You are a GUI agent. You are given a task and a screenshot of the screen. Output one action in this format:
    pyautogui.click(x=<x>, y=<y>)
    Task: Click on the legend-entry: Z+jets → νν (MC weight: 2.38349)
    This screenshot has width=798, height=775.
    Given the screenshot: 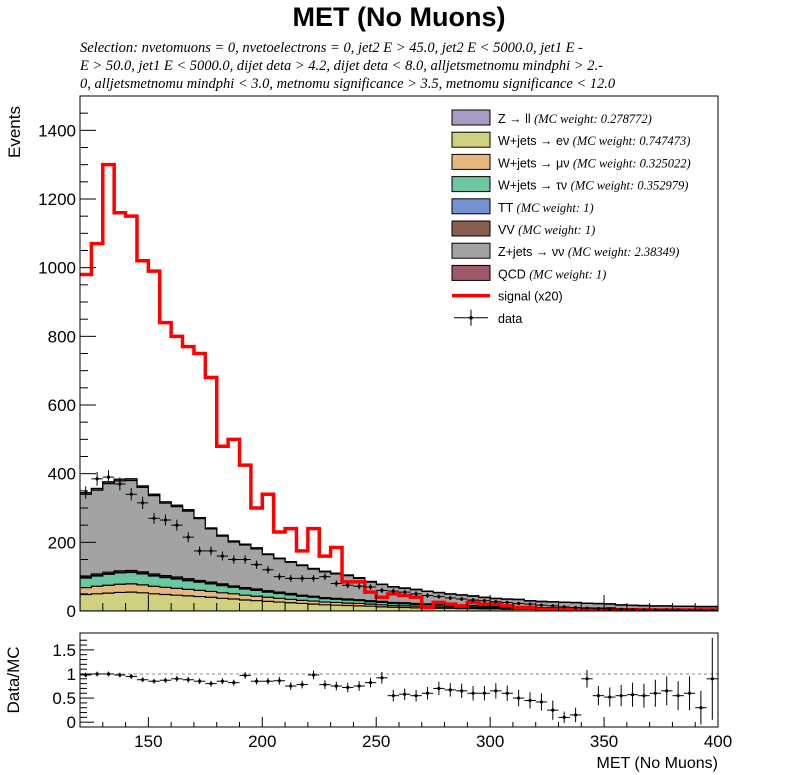 What is the action you would take?
    pyautogui.click(x=565, y=250)
    